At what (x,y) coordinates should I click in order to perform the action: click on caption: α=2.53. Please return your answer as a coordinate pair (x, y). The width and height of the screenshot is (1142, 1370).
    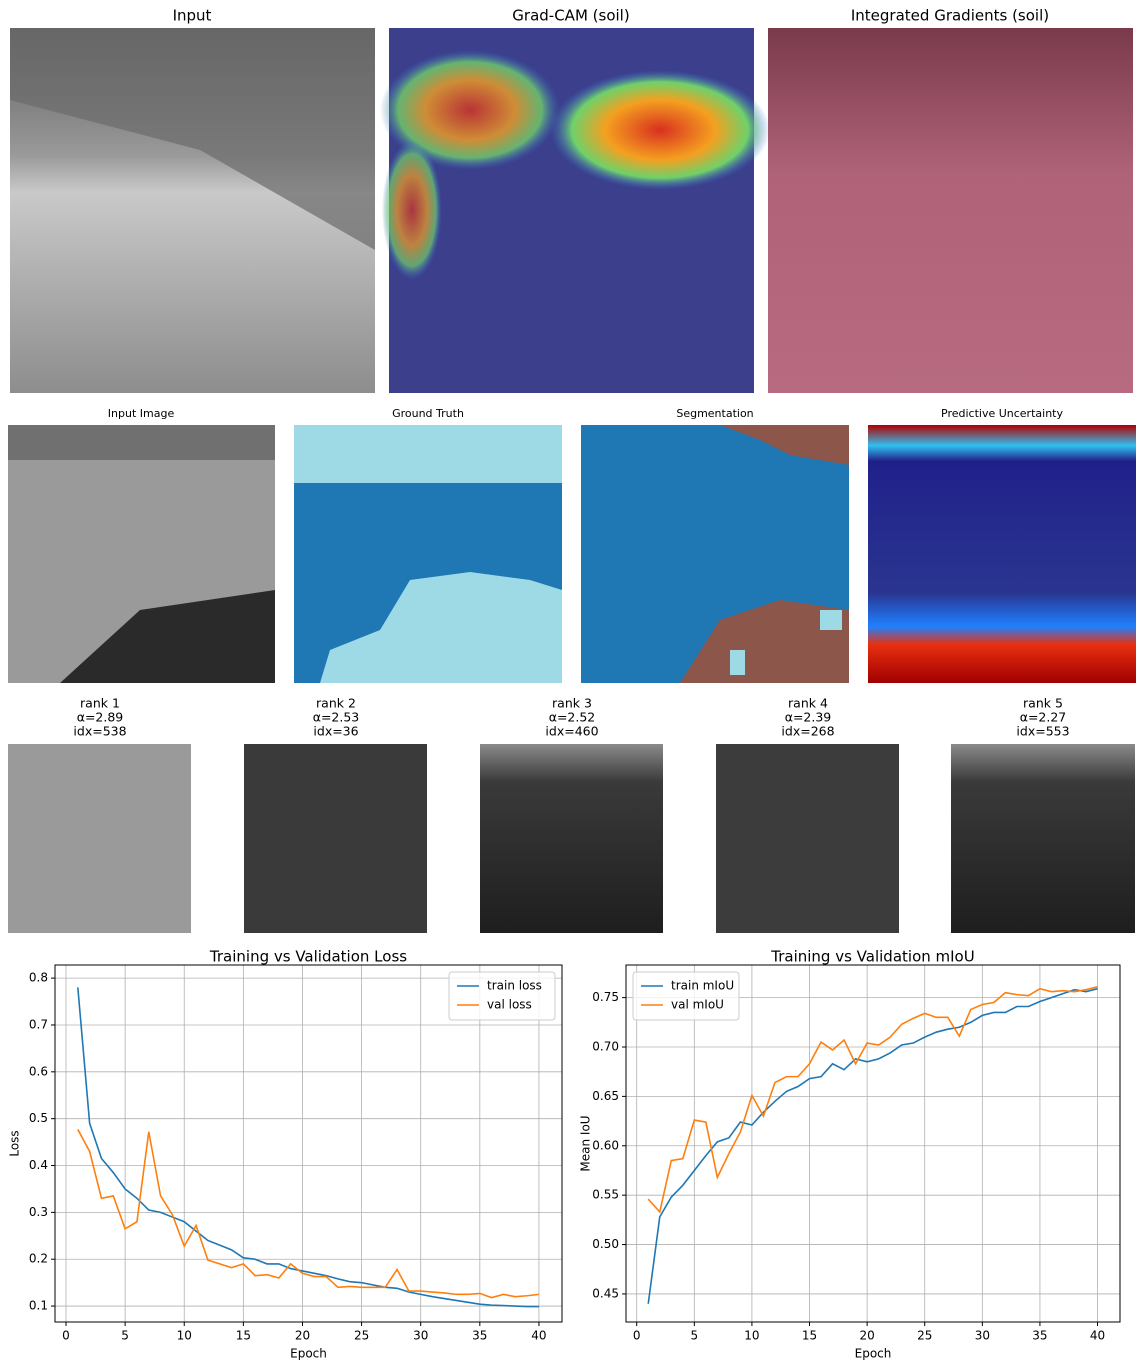
    Looking at the image, I should click on (336, 717).